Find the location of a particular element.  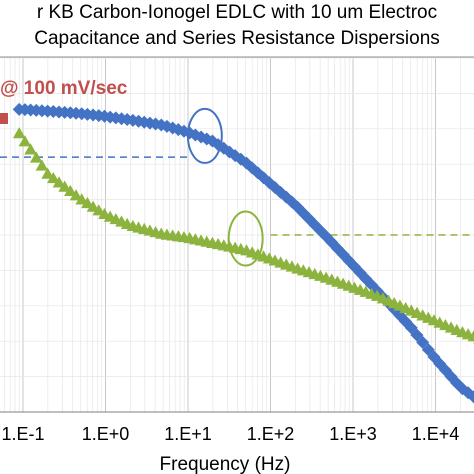

scan-rate-annotation: @ 100 mV/sec is located at coordinates (64, 88).